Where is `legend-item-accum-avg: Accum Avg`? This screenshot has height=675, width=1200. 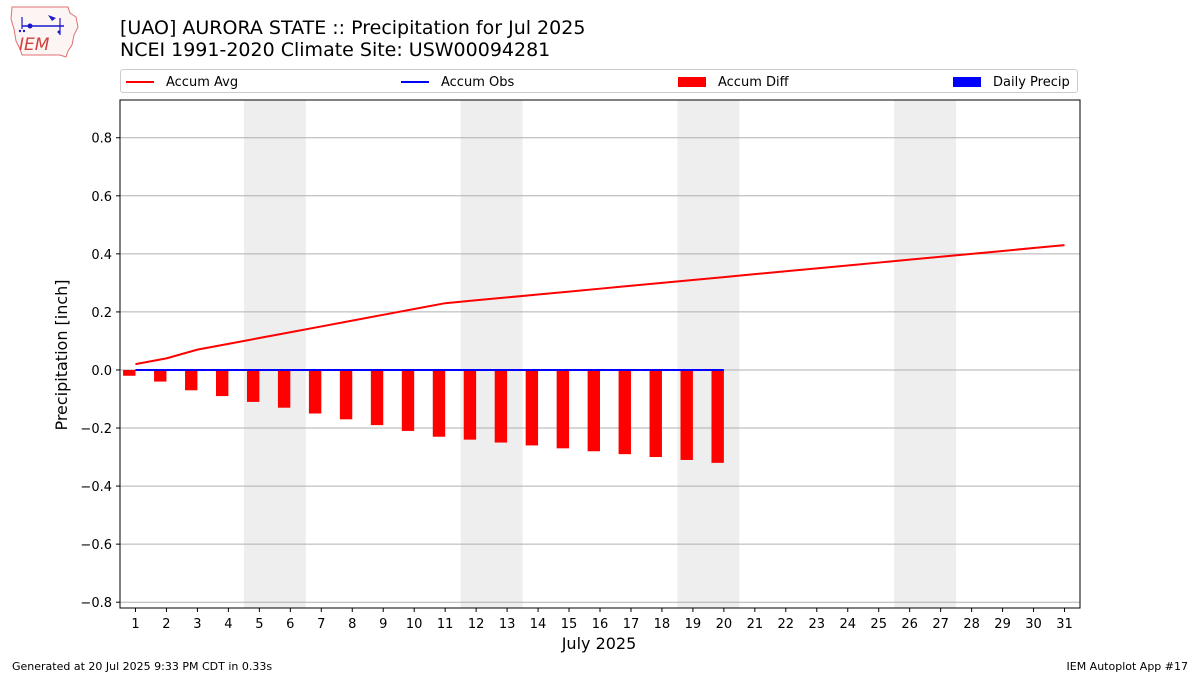
legend-item-accum-avg: Accum Avg is located at coordinates (182, 82).